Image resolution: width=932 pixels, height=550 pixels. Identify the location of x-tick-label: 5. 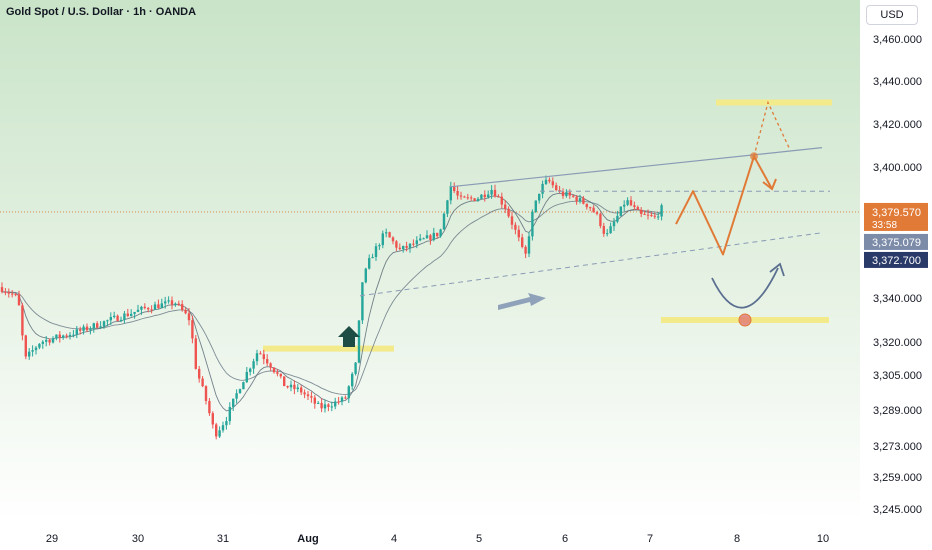
(479, 539).